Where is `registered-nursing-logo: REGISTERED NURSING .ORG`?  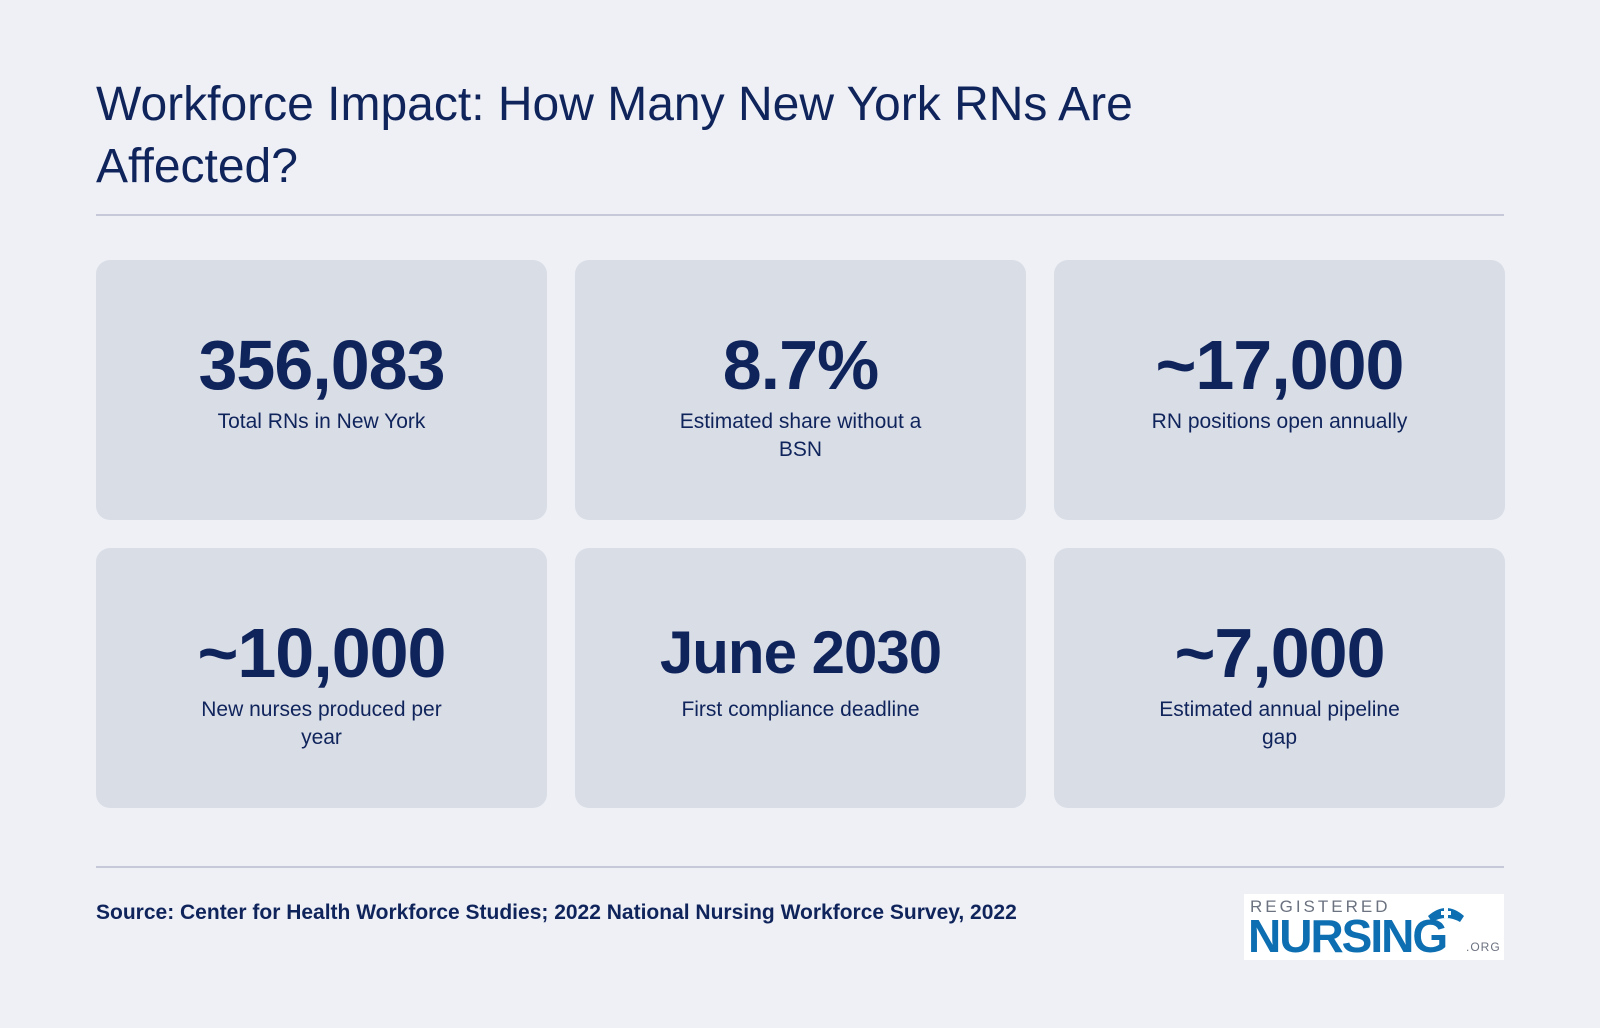 registered-nursing-logo: REGISTERED NURSING .ORG is located at coordinates (1374, 927).